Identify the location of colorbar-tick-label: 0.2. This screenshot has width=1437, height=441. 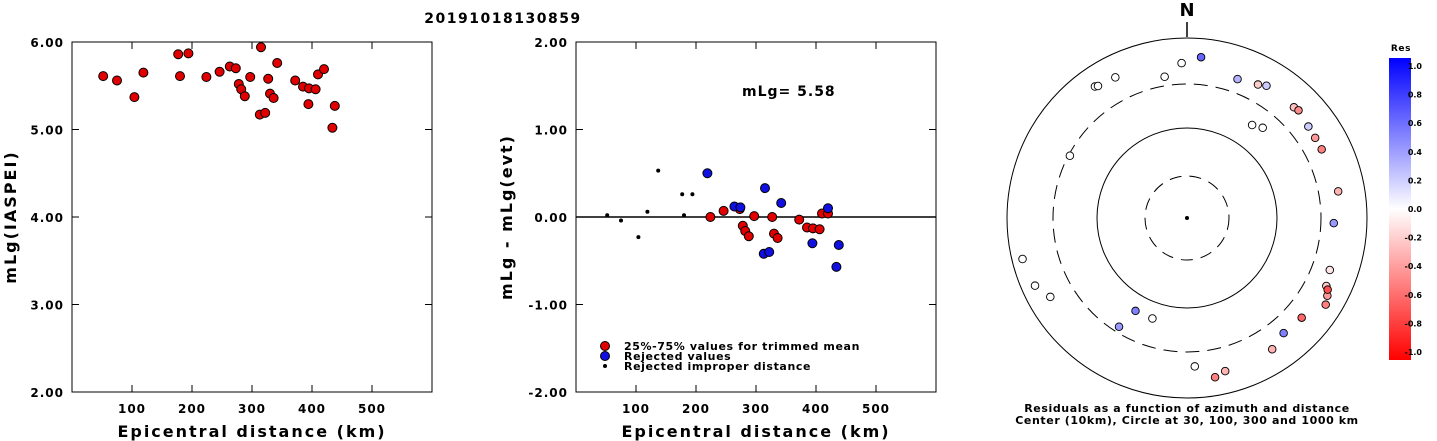
(1415, 180).